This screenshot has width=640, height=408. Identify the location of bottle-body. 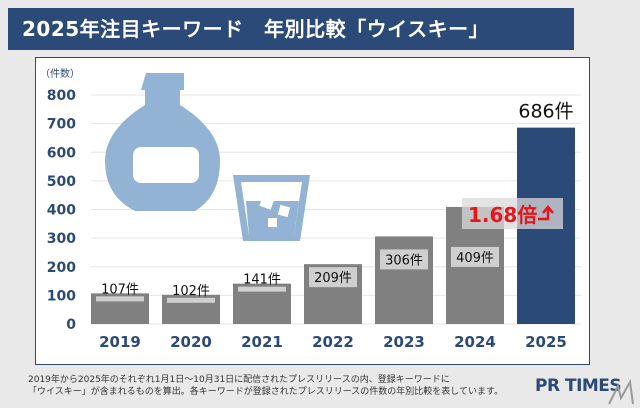
(162, 142).